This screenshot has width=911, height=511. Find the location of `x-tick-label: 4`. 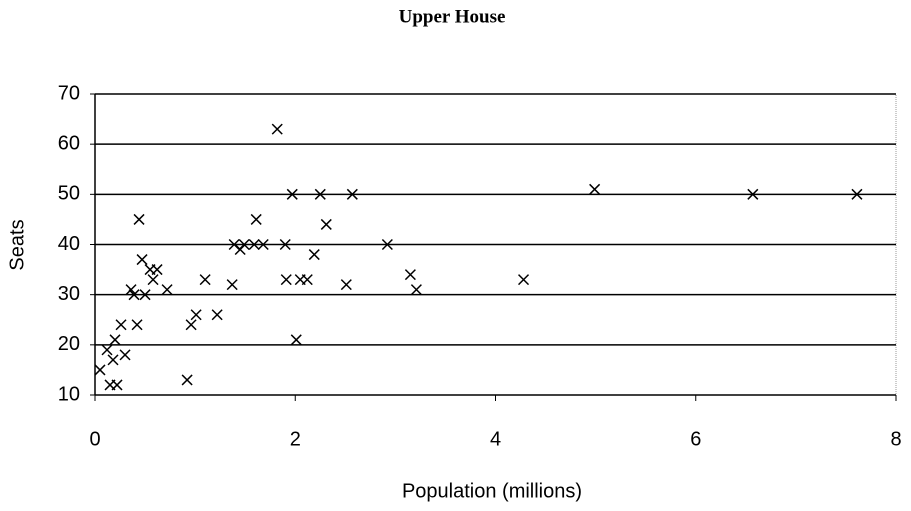

x-tick-label: 4 is located at coordinates (495, 439).